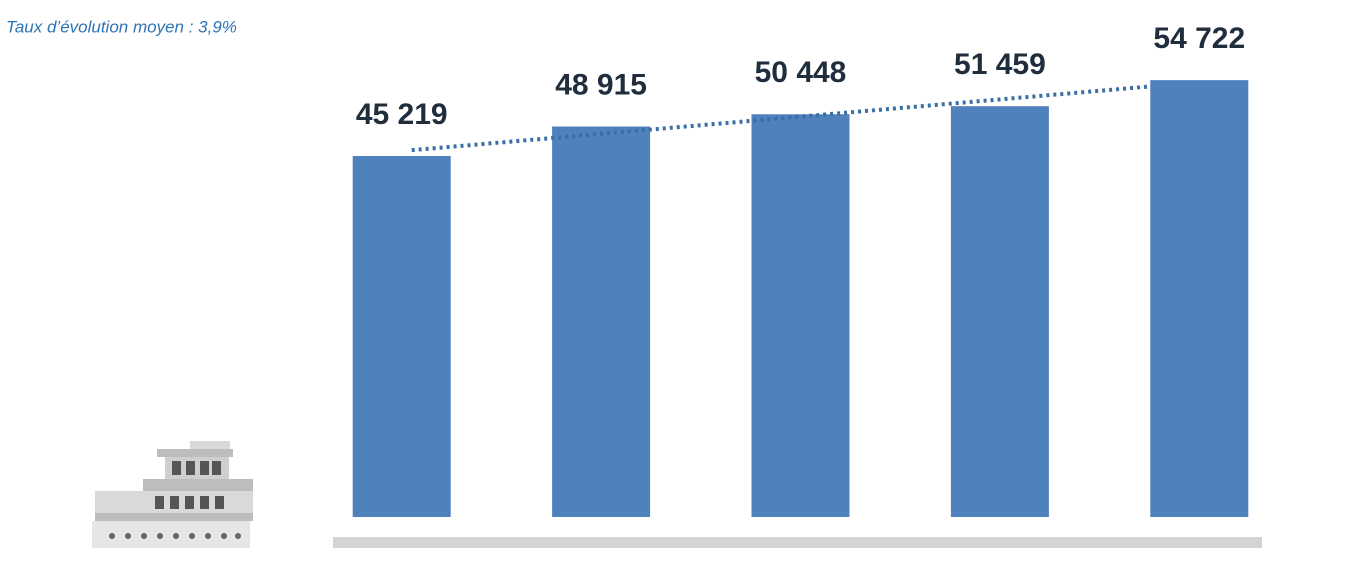 The width and height of the screenshot is (1372, 561). I want to click on trendline, so click(780, 118).